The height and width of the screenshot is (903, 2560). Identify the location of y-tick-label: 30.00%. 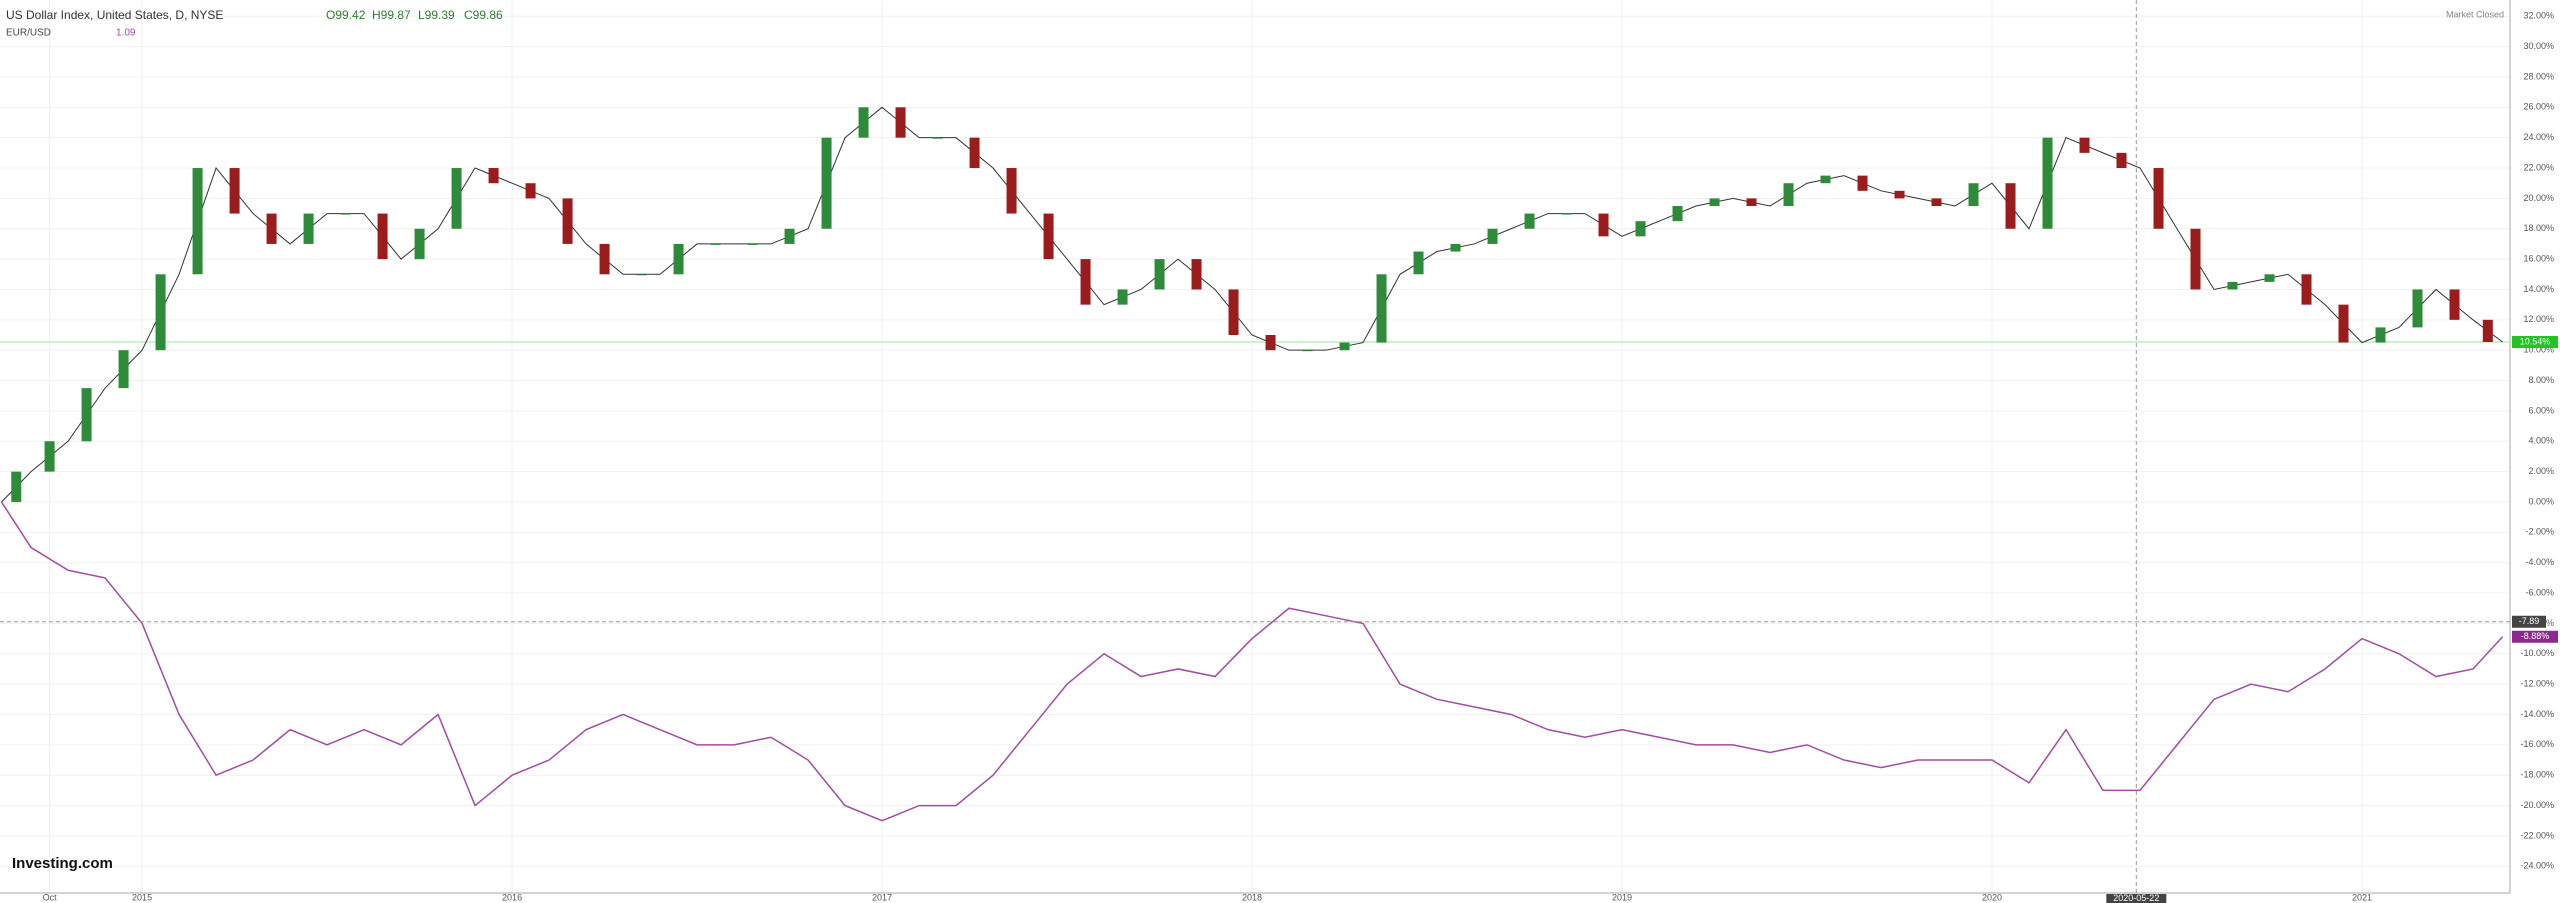
(2538, 46).